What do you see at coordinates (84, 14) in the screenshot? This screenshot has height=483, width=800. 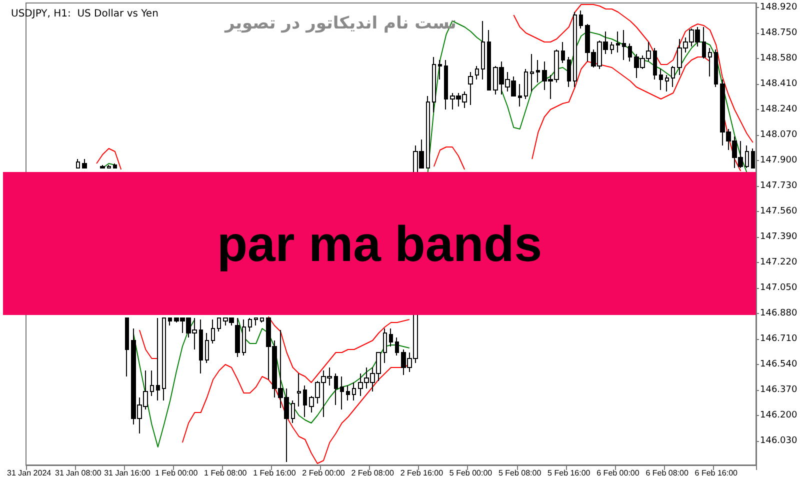 I see `text: USDJPY, H1: US Dollar vs Yen` at bounding box center [84, 14].